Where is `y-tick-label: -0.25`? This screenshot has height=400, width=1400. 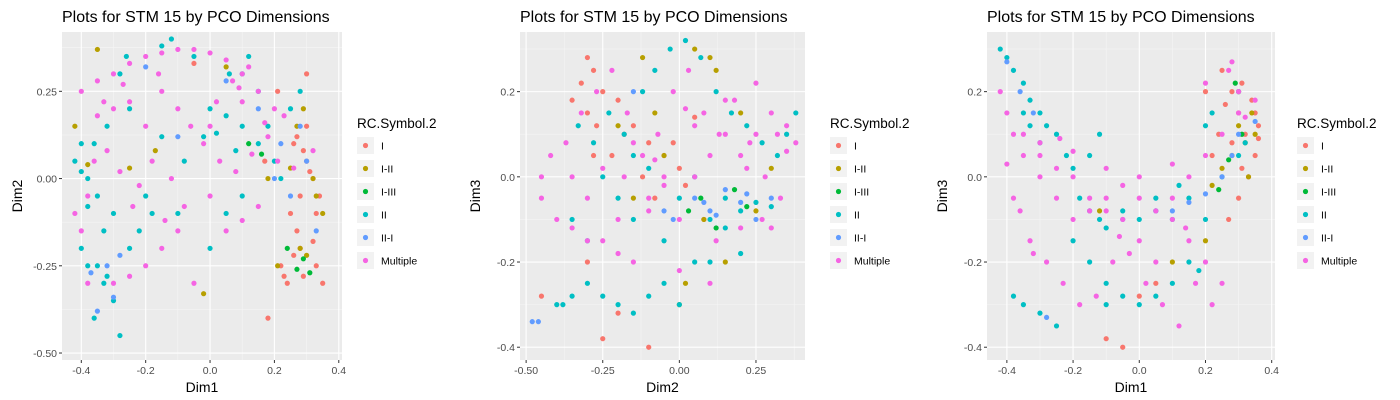 y-tick-label: -0.25 is located at coordinates (45, 267).